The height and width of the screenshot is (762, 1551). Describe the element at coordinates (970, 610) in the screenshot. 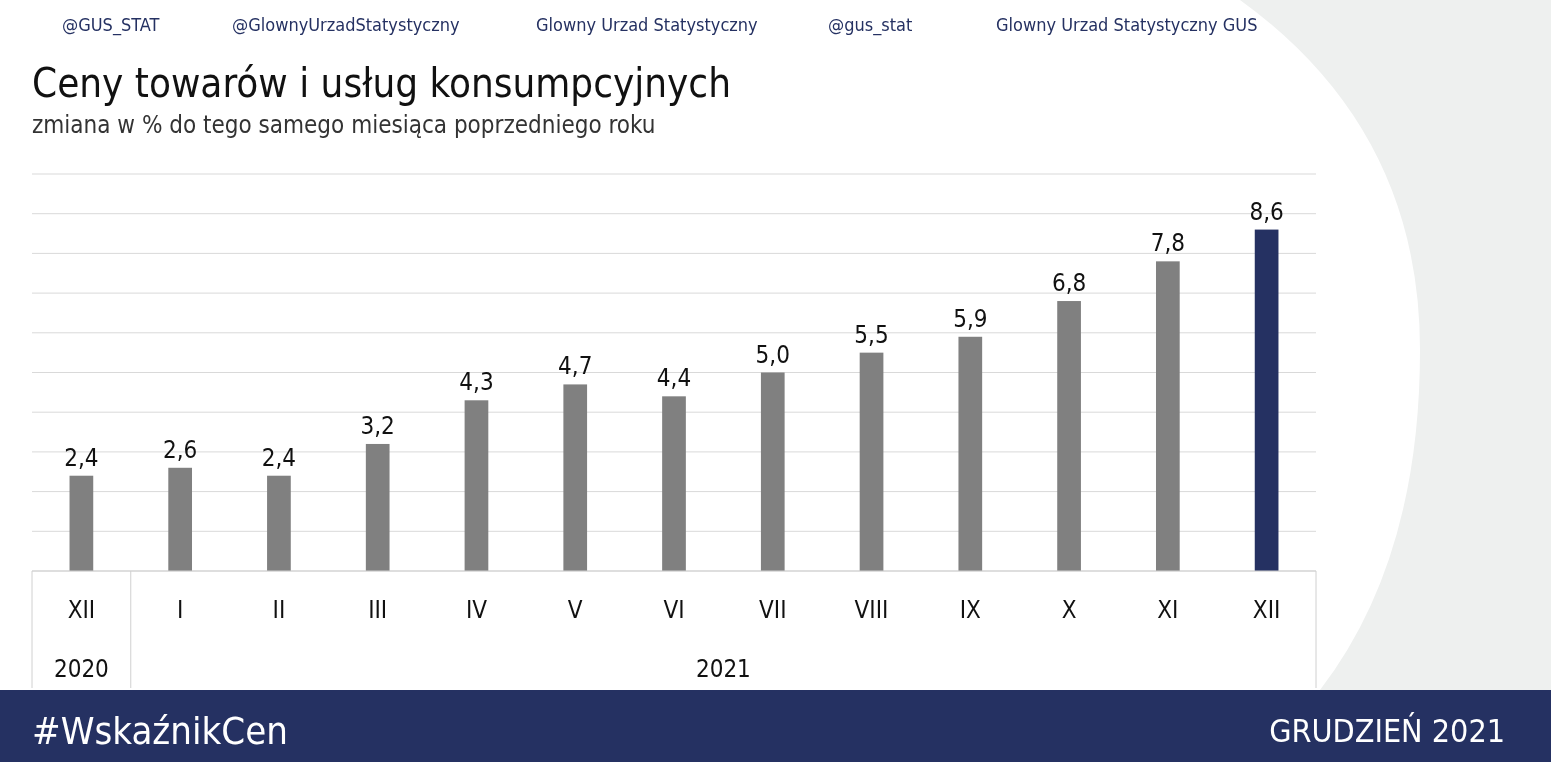

I see `x-tick-label: IX` at that location.